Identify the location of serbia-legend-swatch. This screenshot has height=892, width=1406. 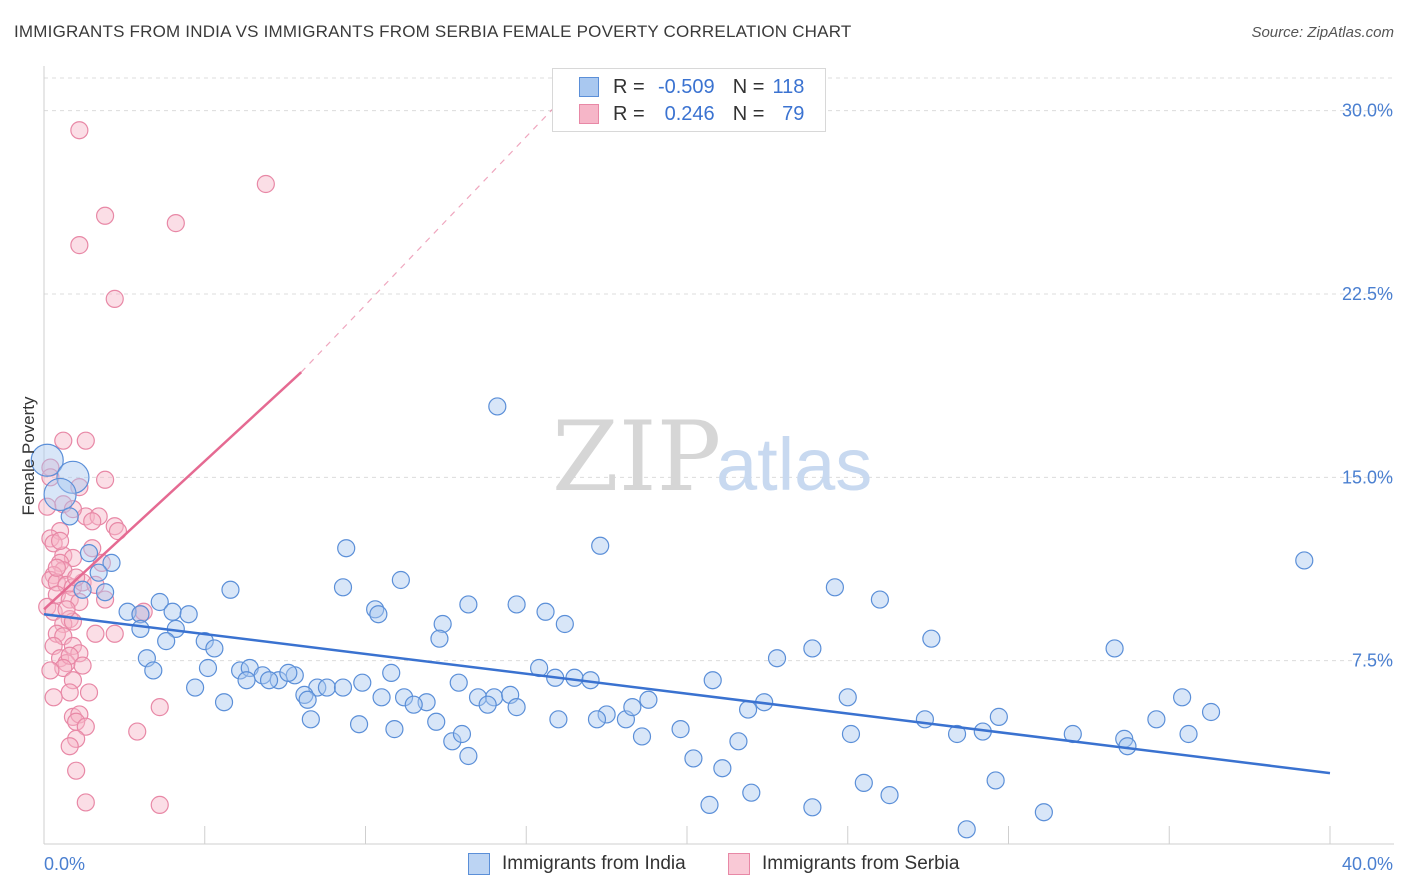
(739, 864).